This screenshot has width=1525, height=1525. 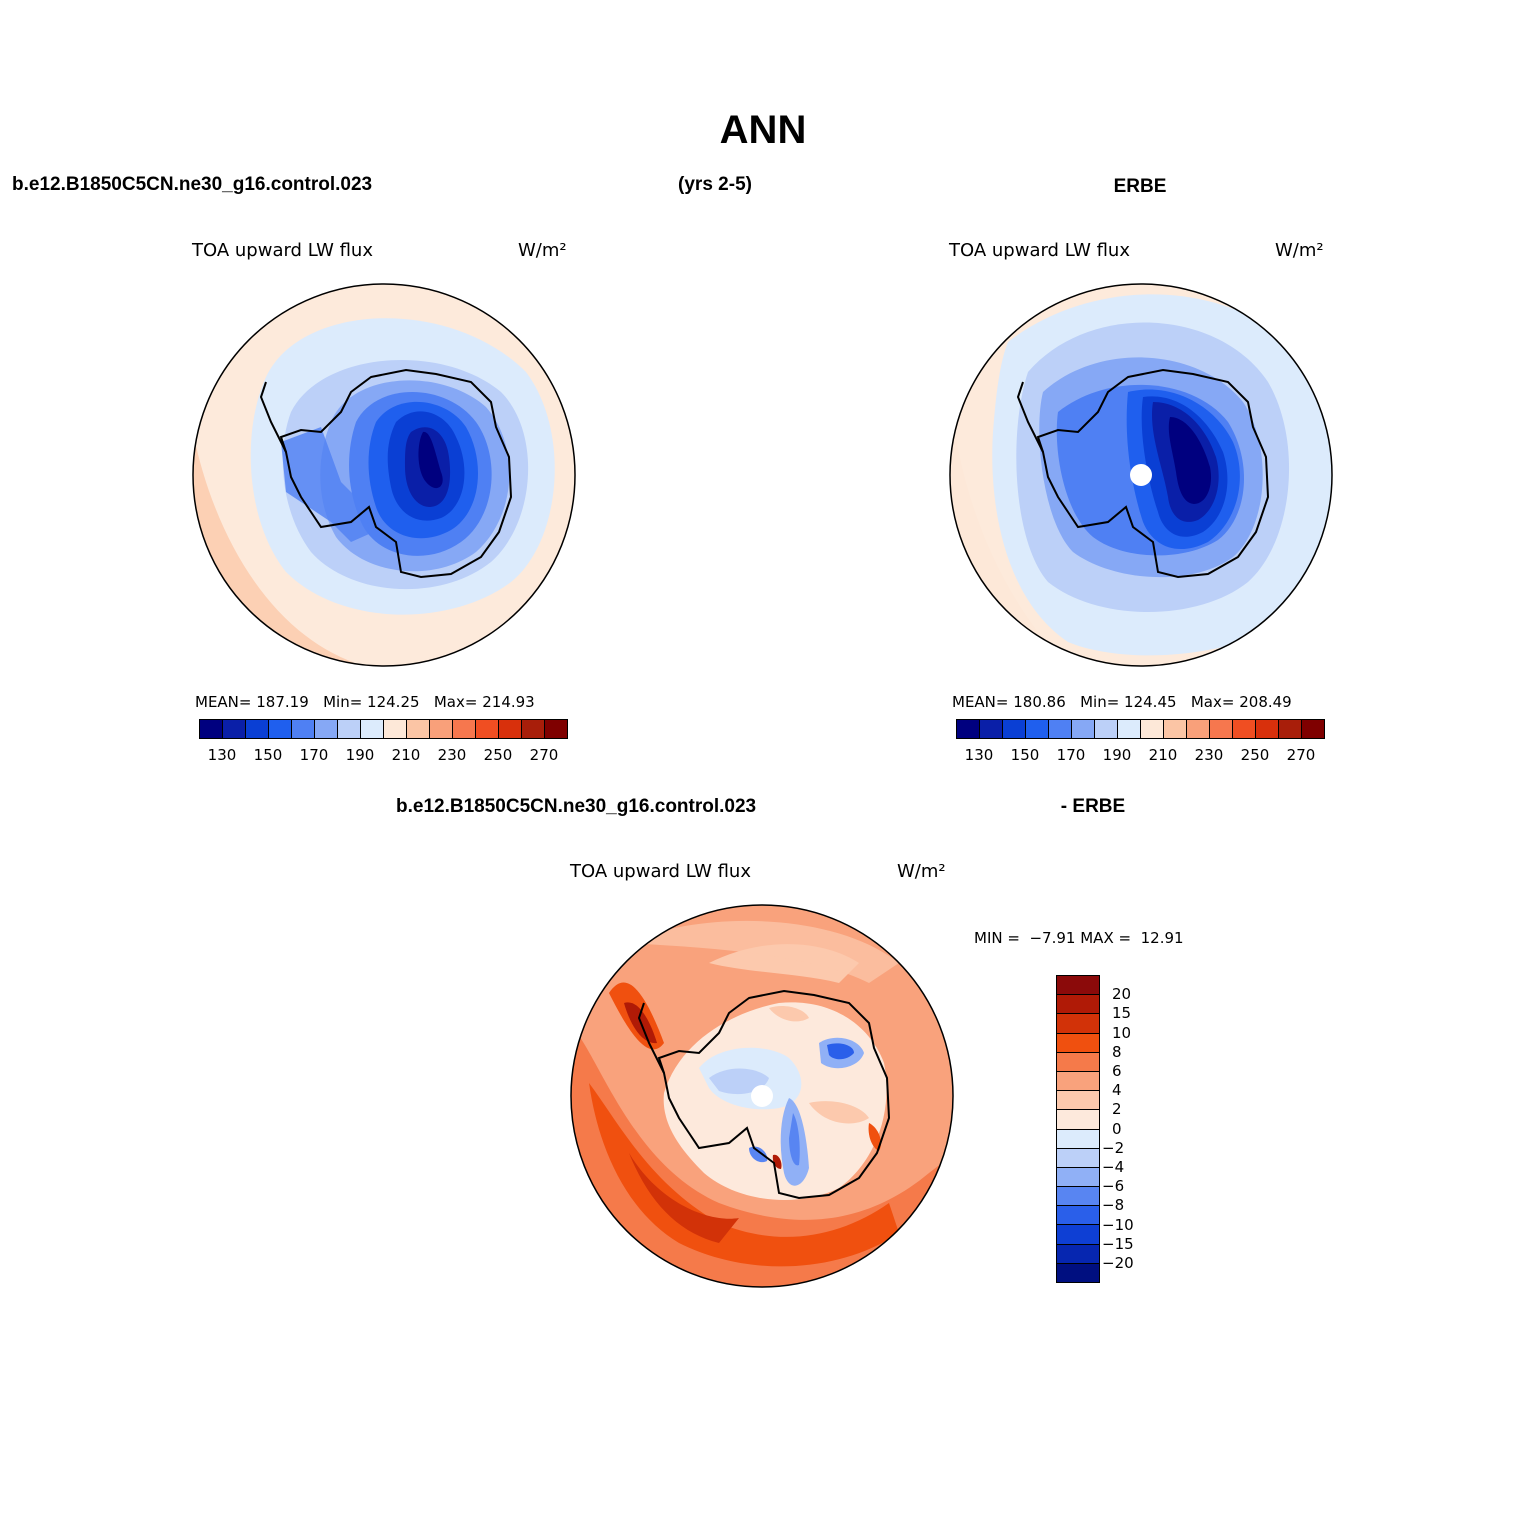 What do you see at coordinates (1141, 475) in the screenshot?
I see `obs-polar-map` at bounding box center [1141, 475].